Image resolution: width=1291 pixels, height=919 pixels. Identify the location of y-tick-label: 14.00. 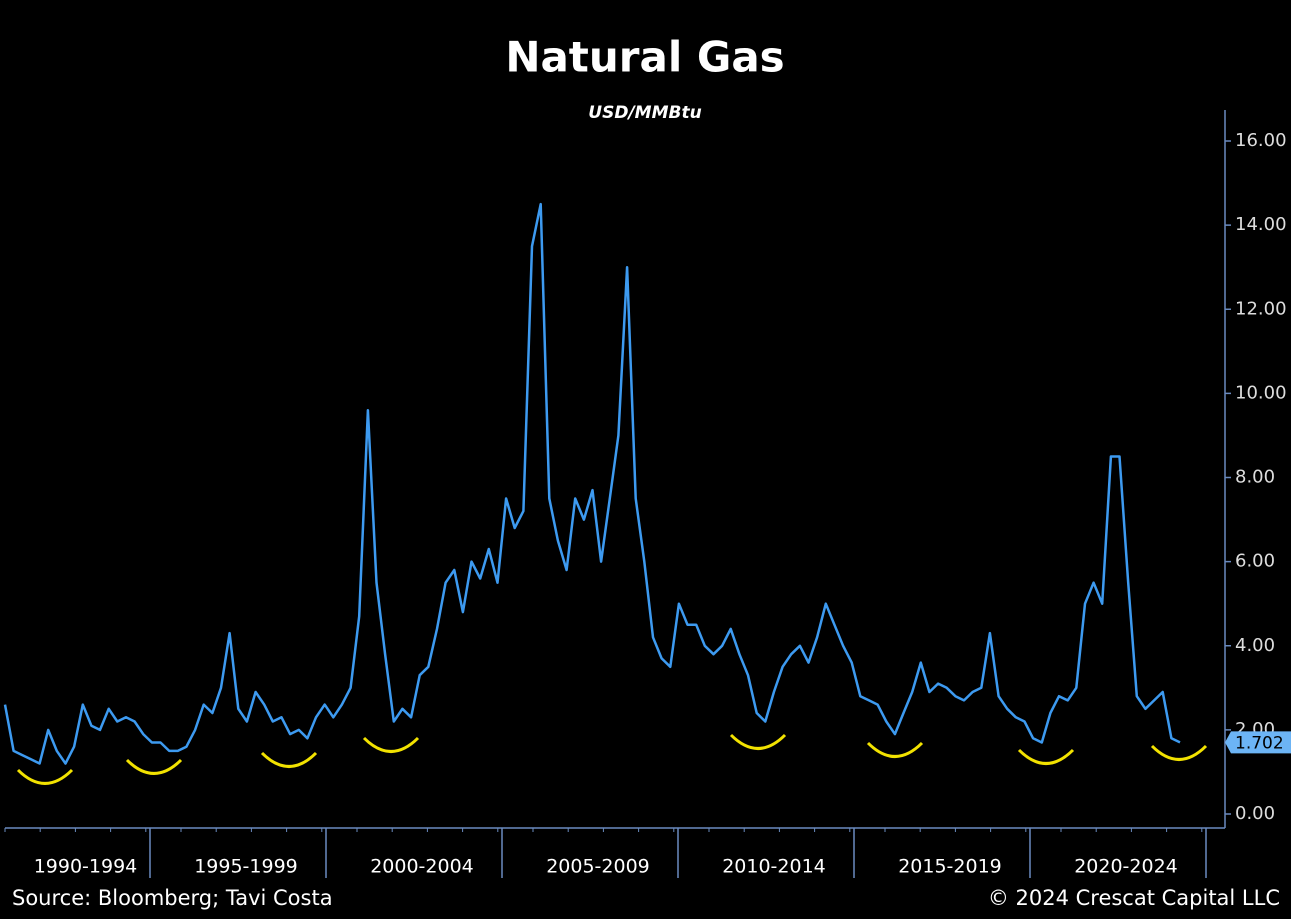
(1261, 224).